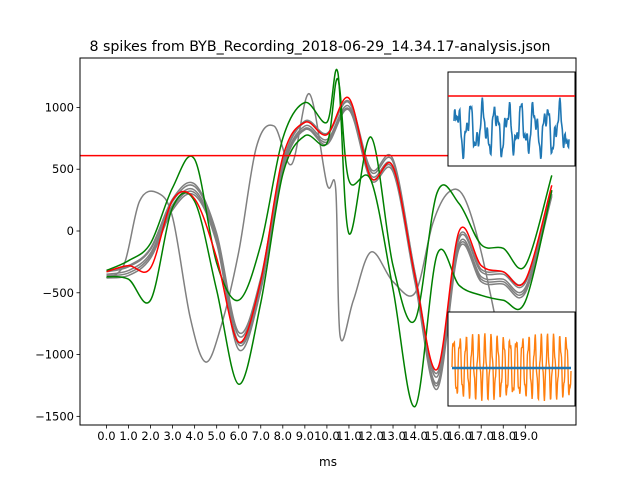 This screenshot has width=640, height=482. I want to click on x-tick-label: 13.0, so click(393, 436).